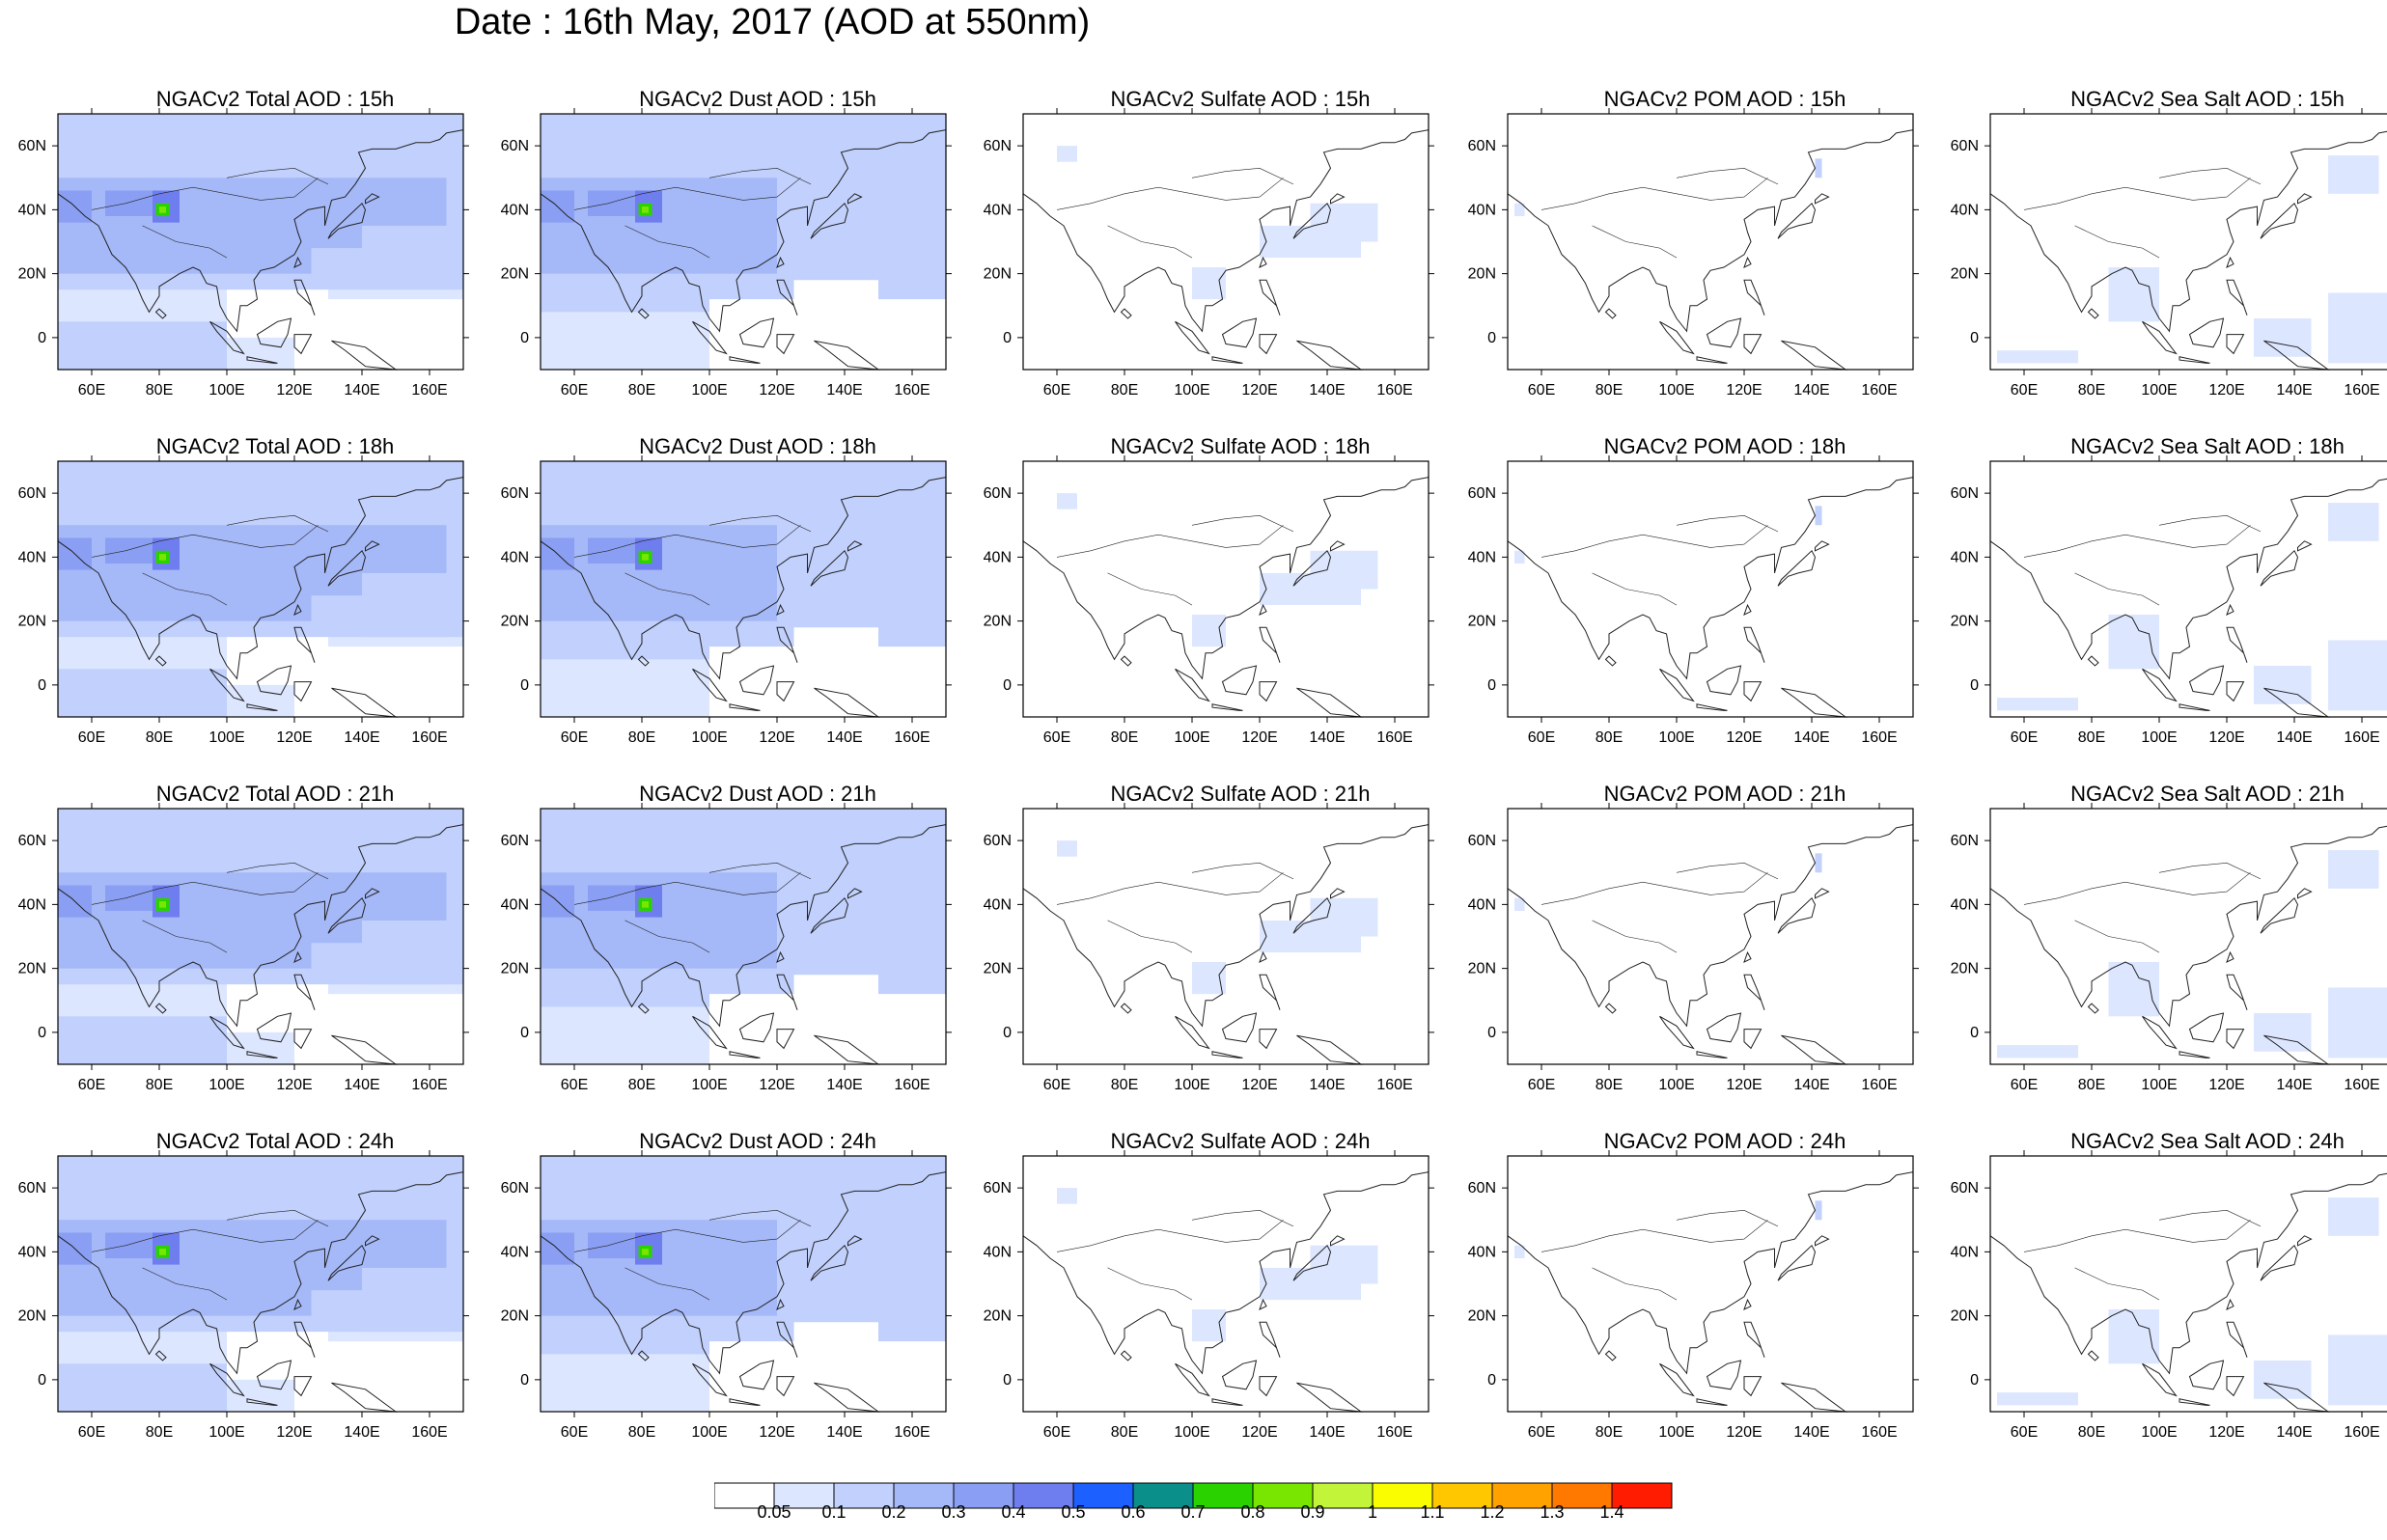 This screenshot has height=1540, width=2387. What do you see at coordinates (893, 1512) in the screenshot?
I see `colorbar-label: 0.2` at bounding box center [893, 1512].